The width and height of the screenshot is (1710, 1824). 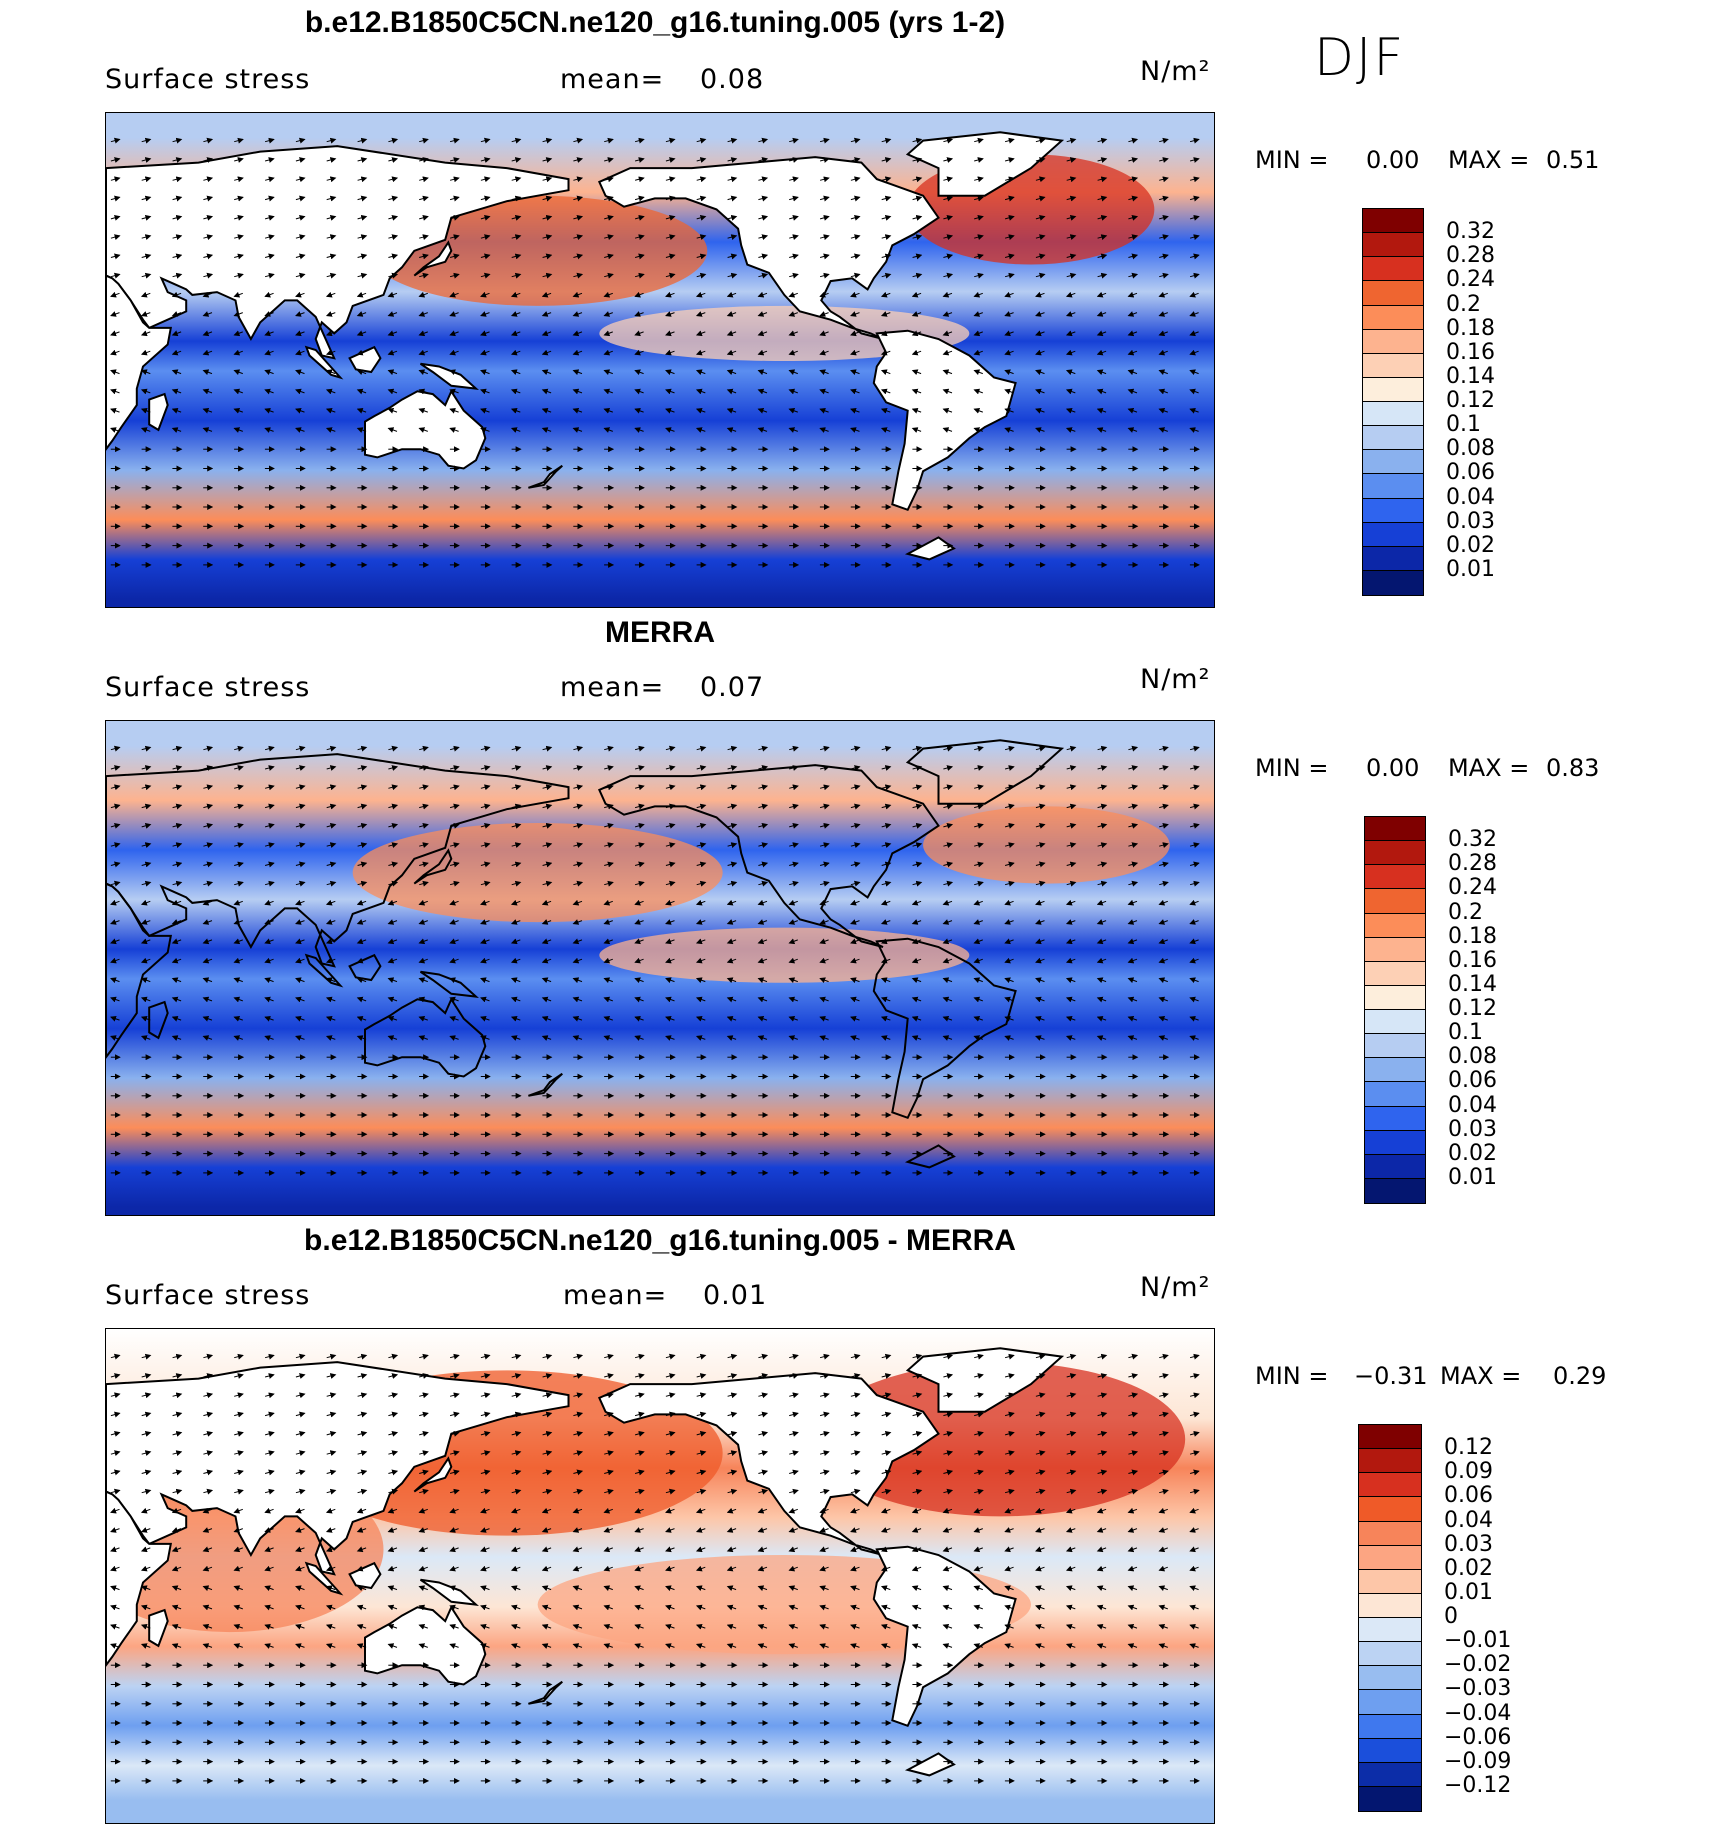 What do you see at coordinates (1573, 768) in the screenshot?
I see `panel-2-max-value: 0.83` at bounding box center [1573, 768].